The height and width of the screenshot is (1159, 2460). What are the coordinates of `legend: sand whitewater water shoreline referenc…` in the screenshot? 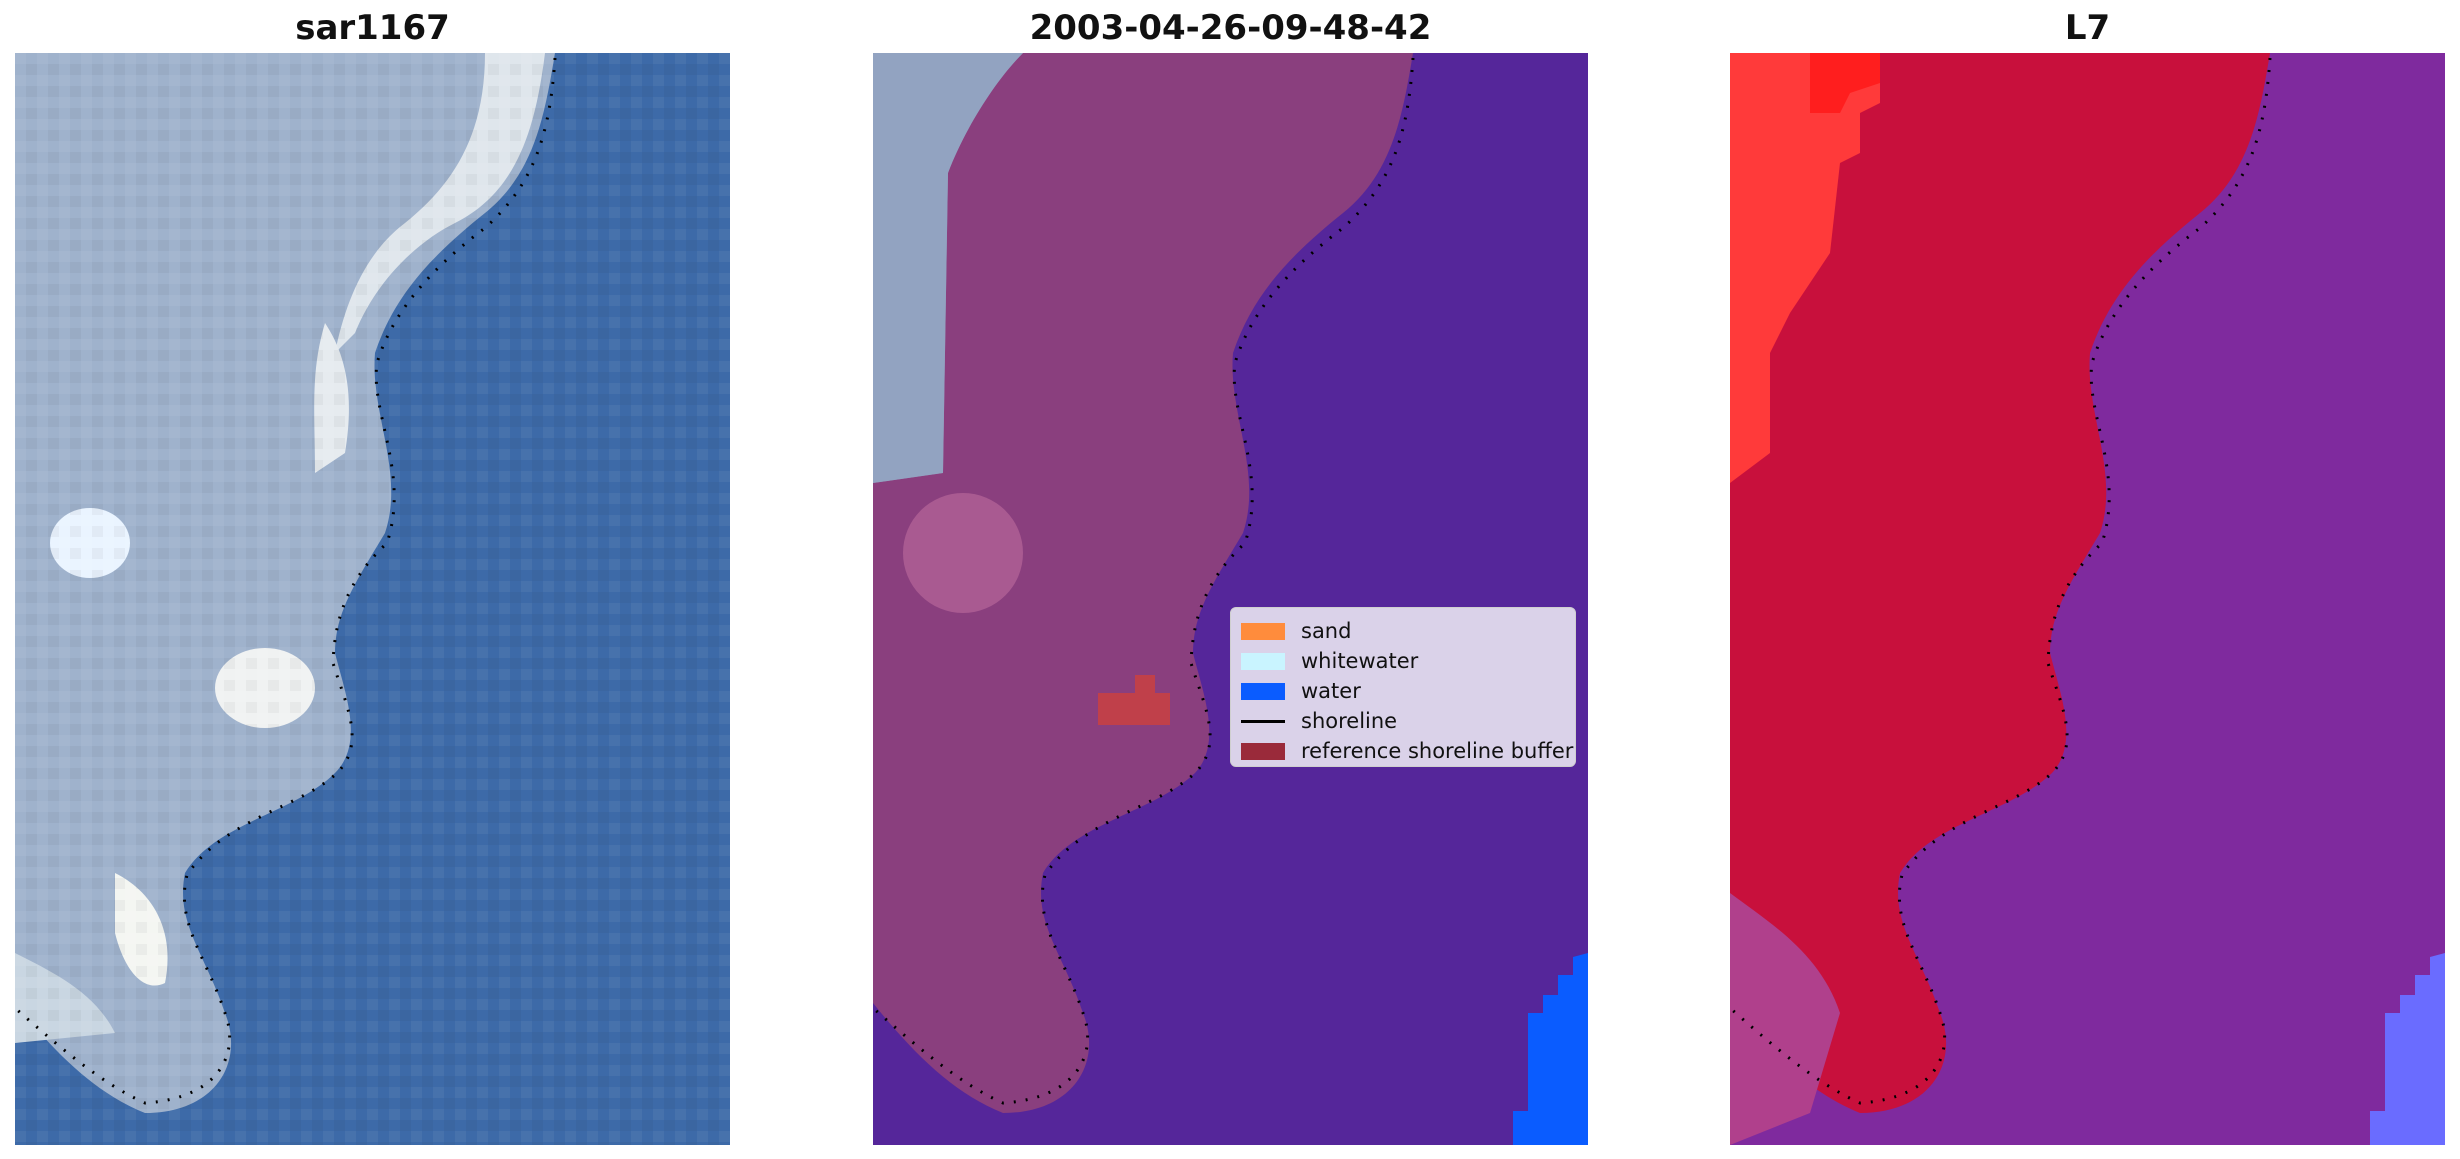 It's located at (1403, 687).